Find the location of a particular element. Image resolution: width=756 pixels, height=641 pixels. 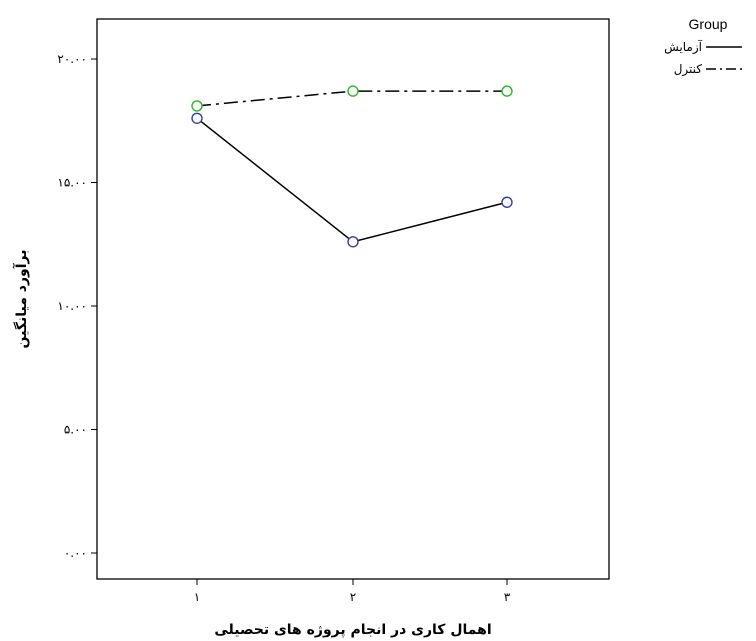

legend-label: آزمایش is located at coordinates (683, 47).